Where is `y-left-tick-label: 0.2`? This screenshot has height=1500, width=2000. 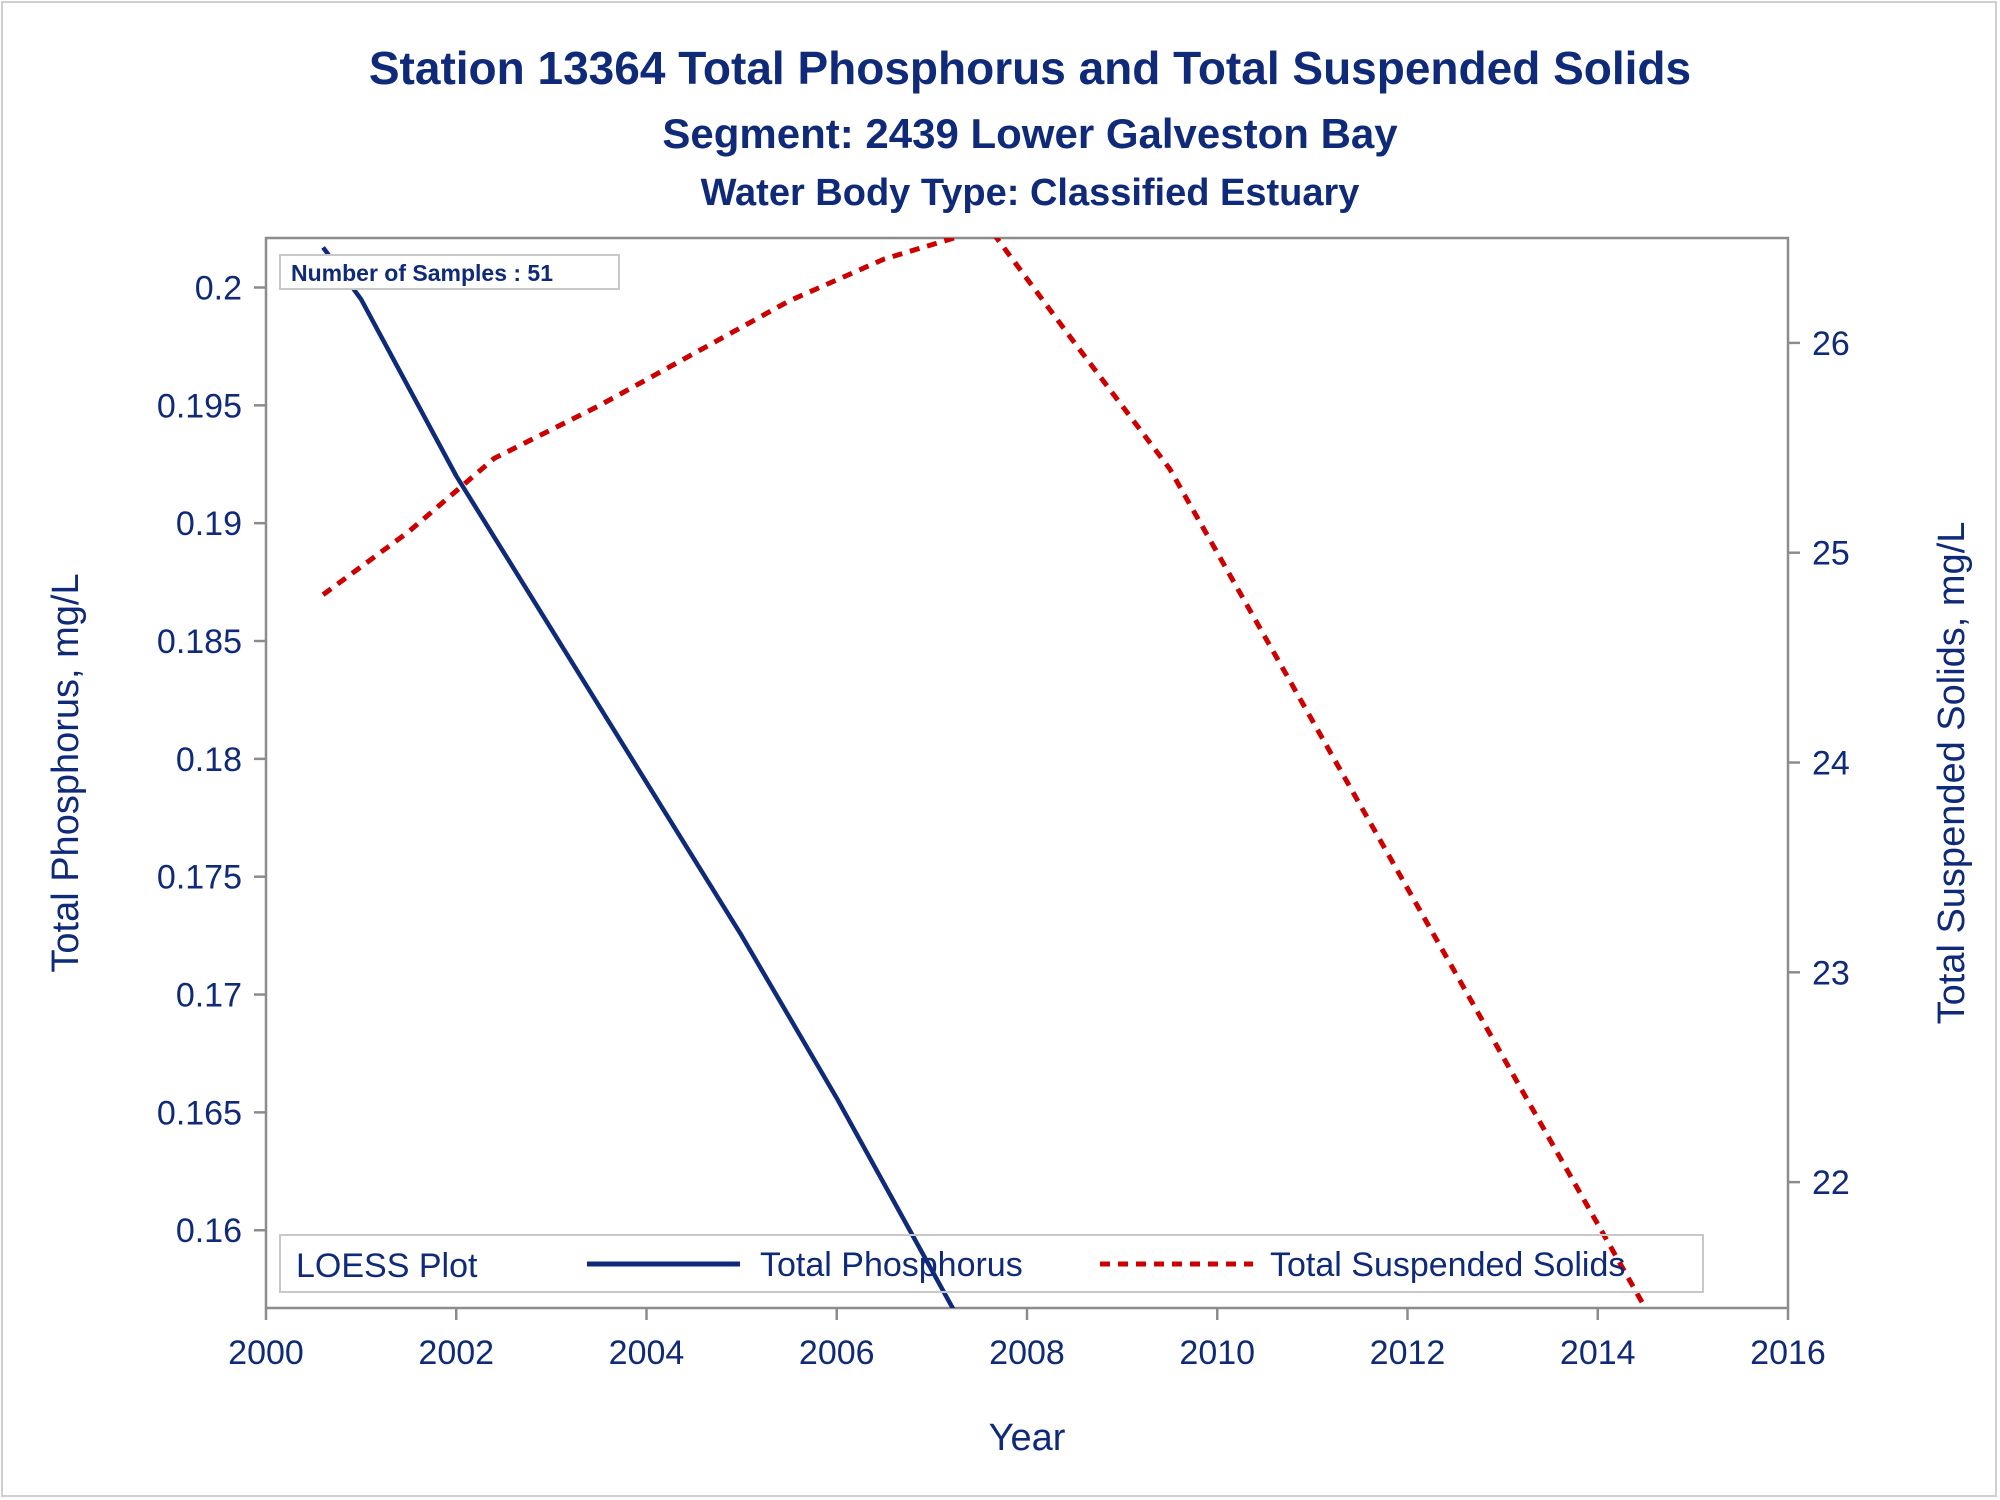 y-left-tick-label: 0.2 is located at coordinates (218, 288).